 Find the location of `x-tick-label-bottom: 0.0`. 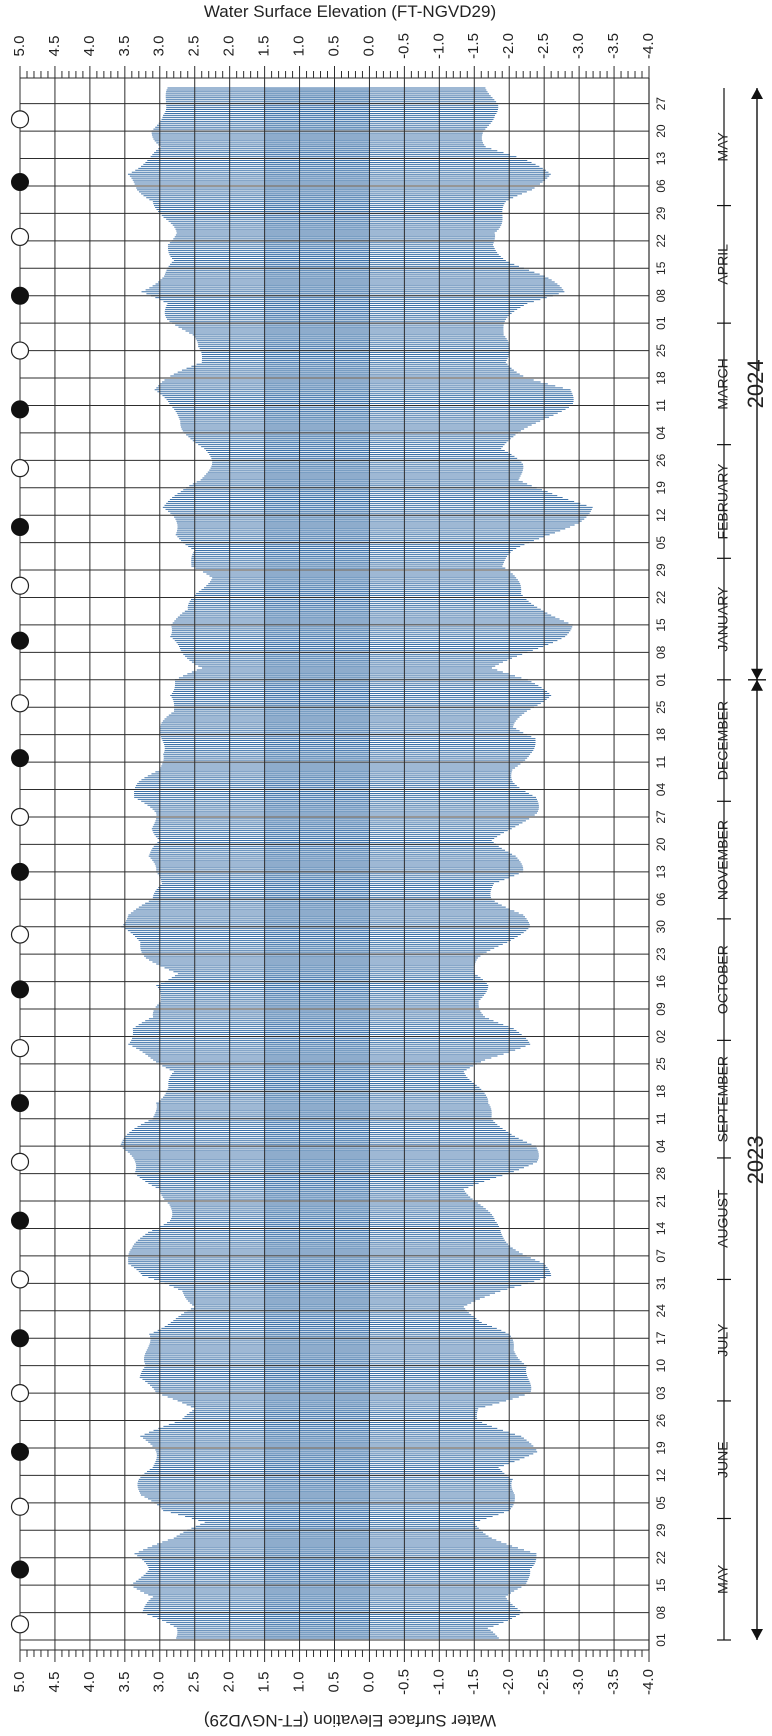

x-tick-label-bottom: 0.0 is located at coordinates (368, 1682).